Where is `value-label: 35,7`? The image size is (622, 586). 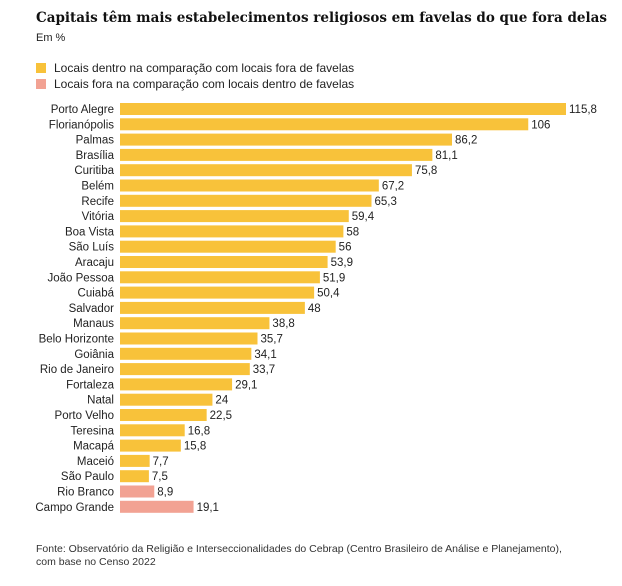
value-label: 35,7 is located at coordinates (271, 340).